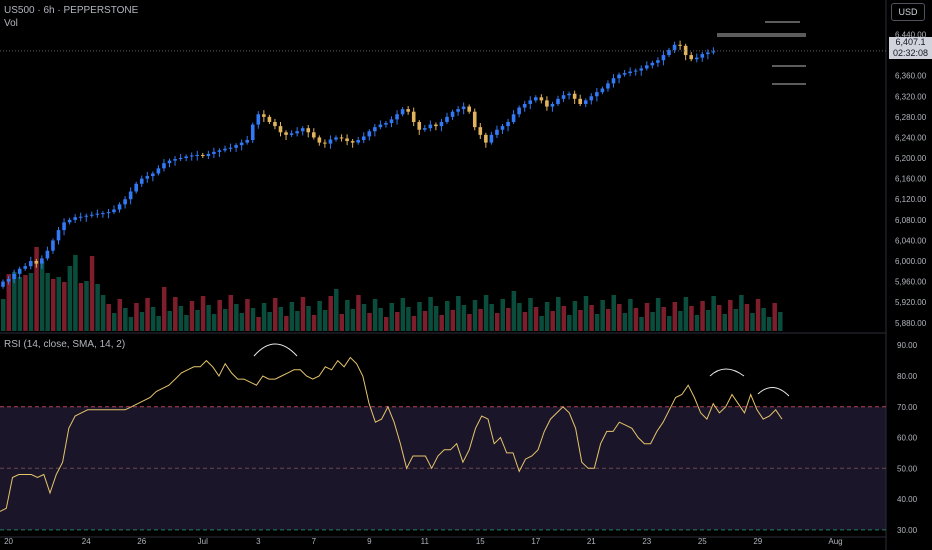 Image resolution: width=932 pixels, height=550 pixels. What do you see at coordinates (65, 344) in the screenshot?
I see `rsi-legend: RSI (14, close, SMA, 14, 2)` at bounding box center [65, 344].